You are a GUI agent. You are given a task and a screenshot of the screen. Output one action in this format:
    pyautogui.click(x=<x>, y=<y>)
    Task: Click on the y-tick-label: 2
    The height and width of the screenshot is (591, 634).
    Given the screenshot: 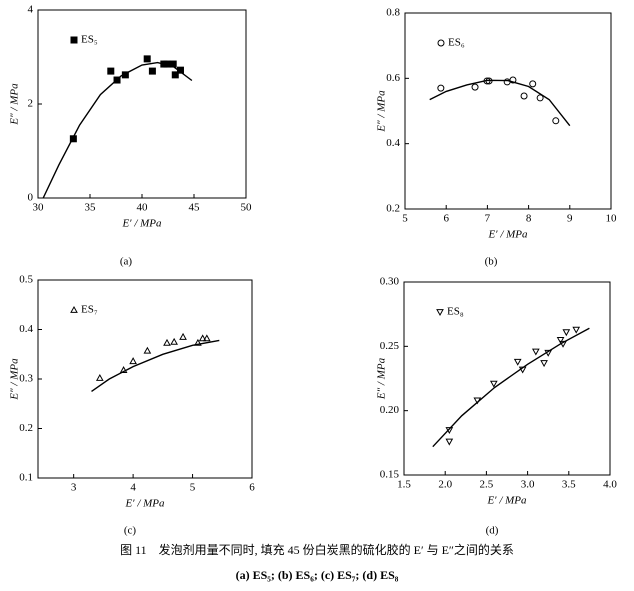 What is the action you would take?
    pyautogui.click(x=31, y=104)
    